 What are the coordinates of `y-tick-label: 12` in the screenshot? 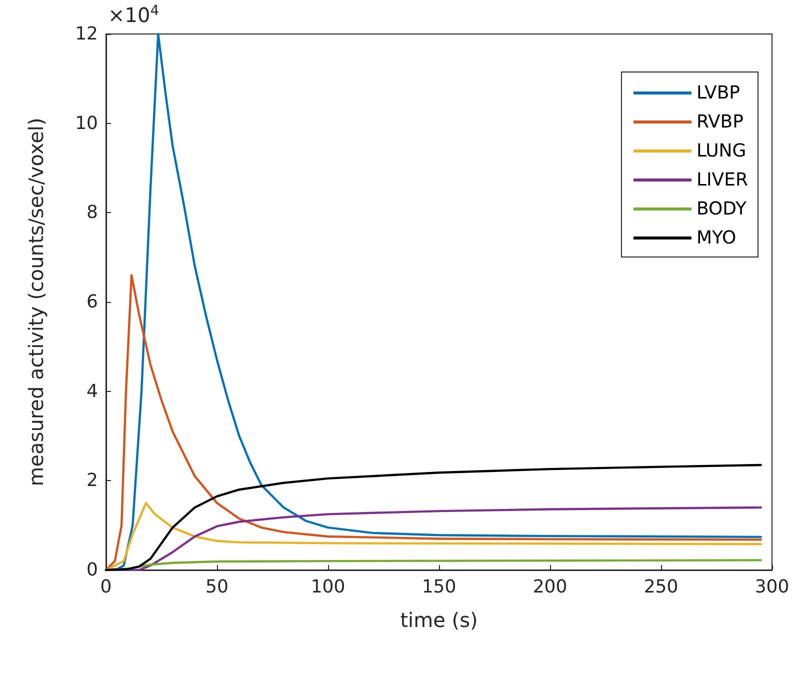 It's located at (86, 34).